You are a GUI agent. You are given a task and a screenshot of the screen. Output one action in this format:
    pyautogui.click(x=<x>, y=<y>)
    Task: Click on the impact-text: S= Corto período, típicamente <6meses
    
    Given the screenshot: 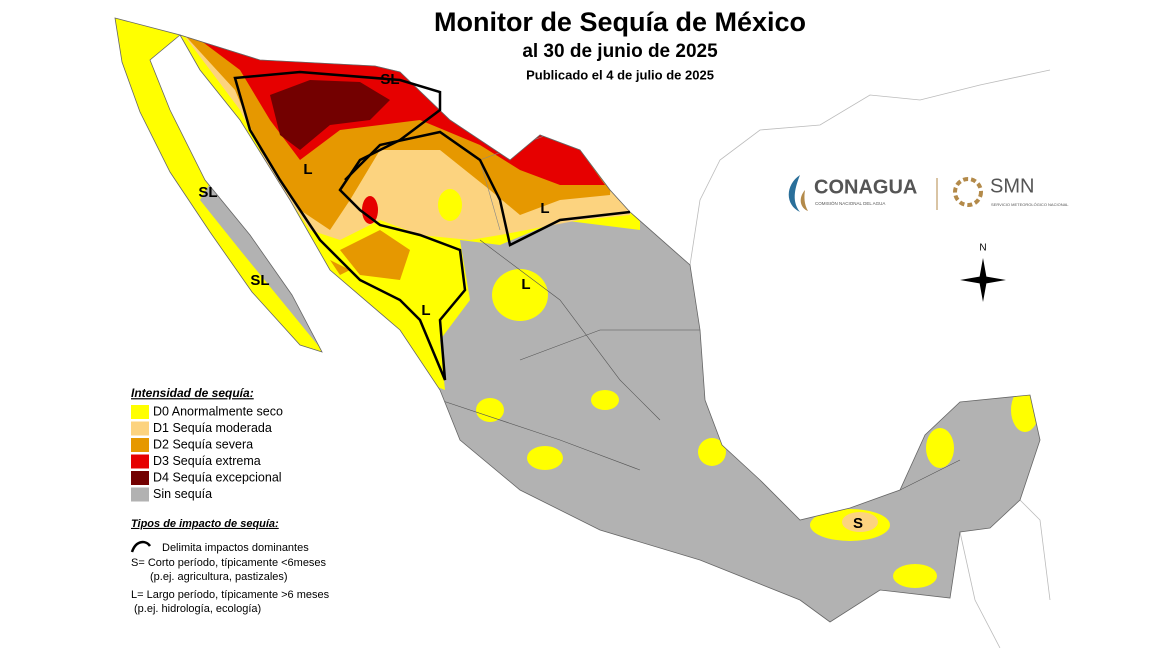 What is the action you would take?
    pyautogui.click(x=229, y=563)
    